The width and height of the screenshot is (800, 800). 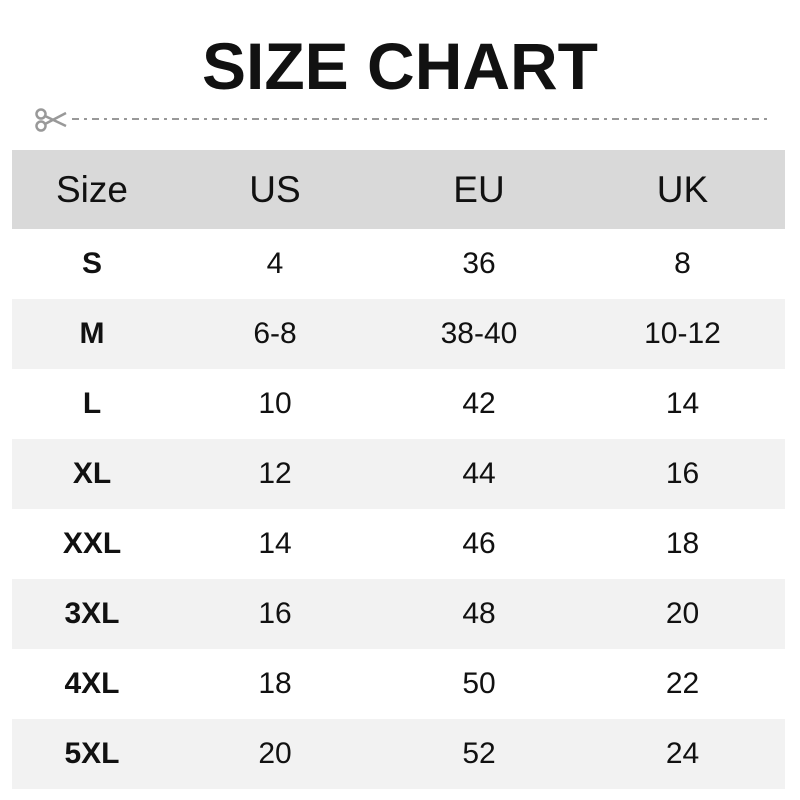 I want to click on cell-size: M, so click(x=92, y=333).